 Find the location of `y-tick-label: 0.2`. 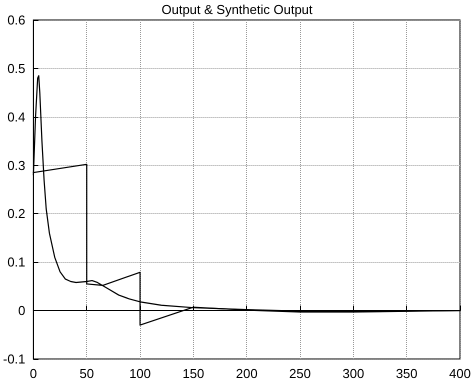

y-tick-label: 0.2 is located at coordinates (16, 214).